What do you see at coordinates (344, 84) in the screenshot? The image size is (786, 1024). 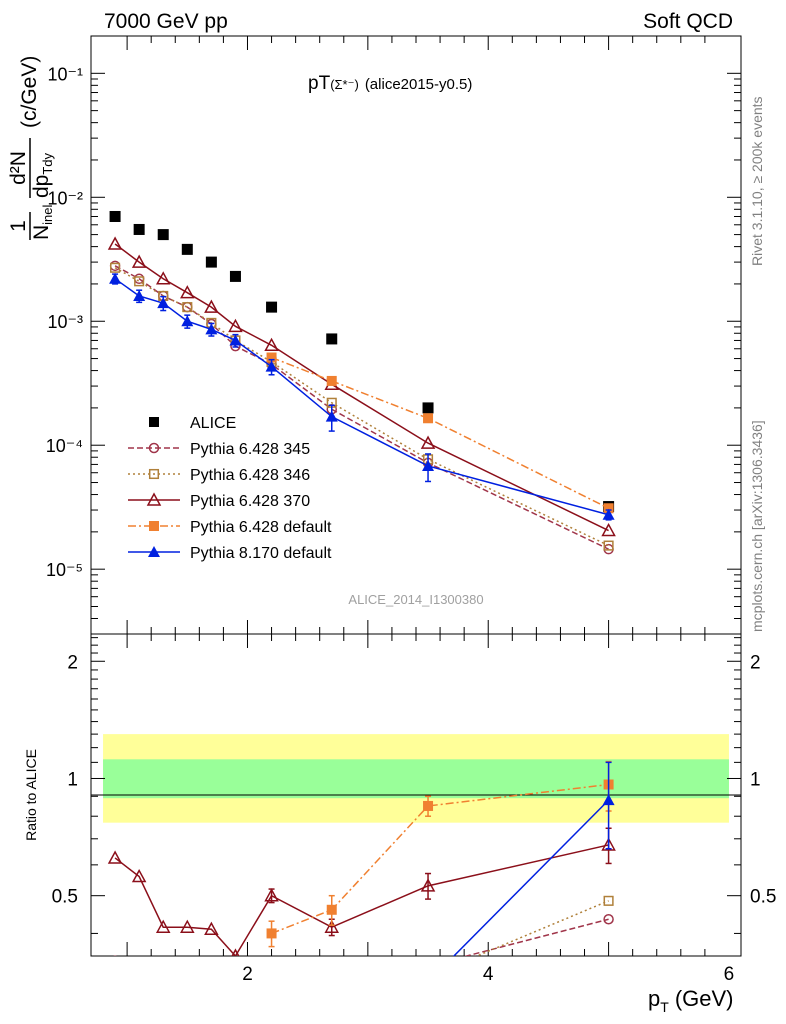 I see `plot-title-particle: (Σ*⁻)` at bounding box center [344, 84].